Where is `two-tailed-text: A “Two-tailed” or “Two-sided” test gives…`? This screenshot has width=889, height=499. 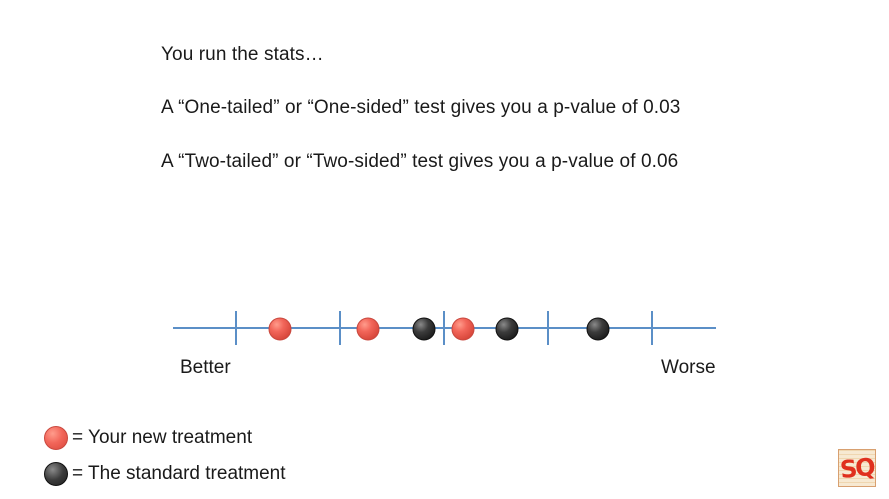 two-tailed-text: A “Two-tailed” or “Two-sided” test gives… is located at coordinates (420, 161).